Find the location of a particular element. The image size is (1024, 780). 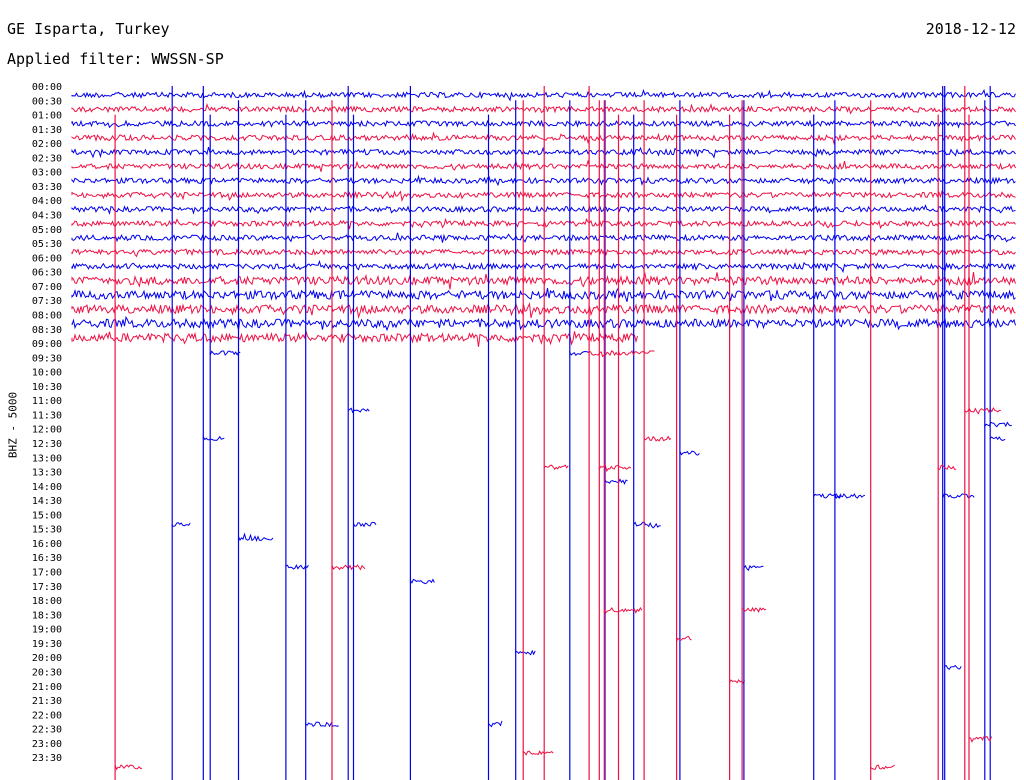

time-tick-label: 05:00 is located at coordinates (47, 230).